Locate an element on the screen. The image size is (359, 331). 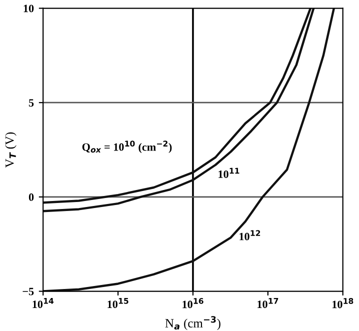
y-tick-label: 10 is located at coordinates (29, 8).